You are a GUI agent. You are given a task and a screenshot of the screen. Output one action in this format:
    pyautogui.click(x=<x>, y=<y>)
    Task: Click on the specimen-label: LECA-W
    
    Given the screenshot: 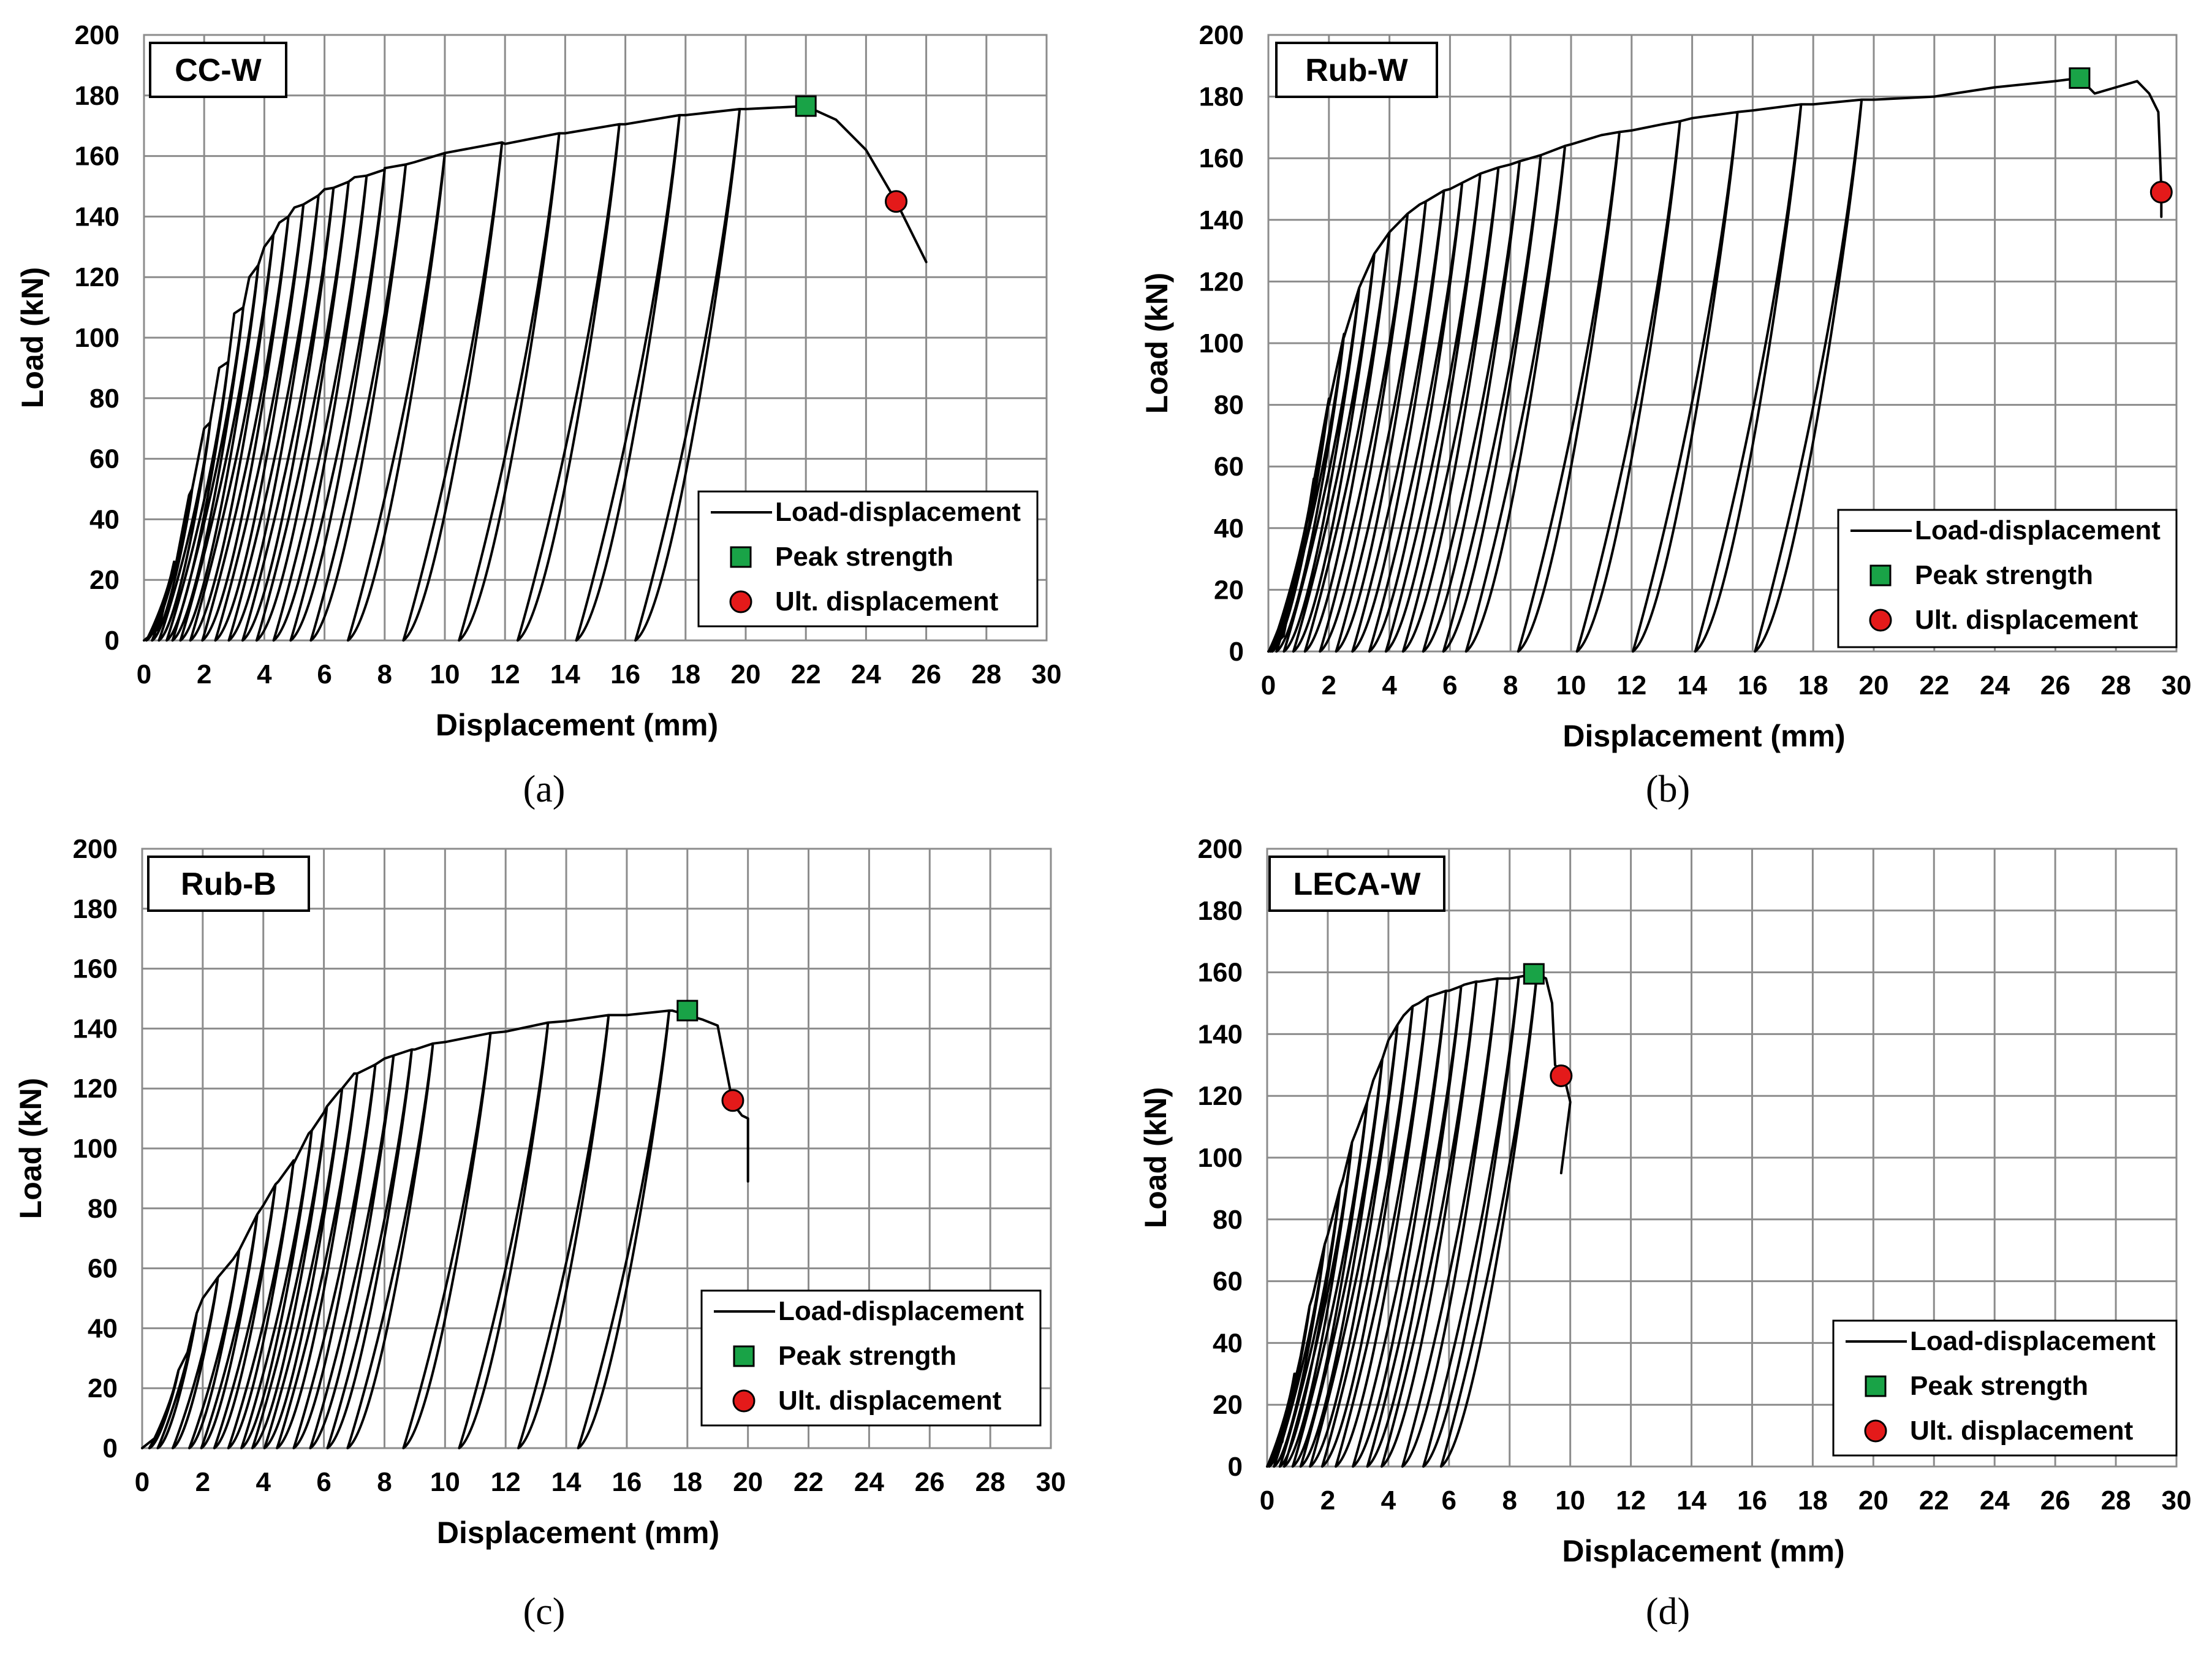 What is the action you would take?
    pyautogui.click(x=1357, y=885)
    